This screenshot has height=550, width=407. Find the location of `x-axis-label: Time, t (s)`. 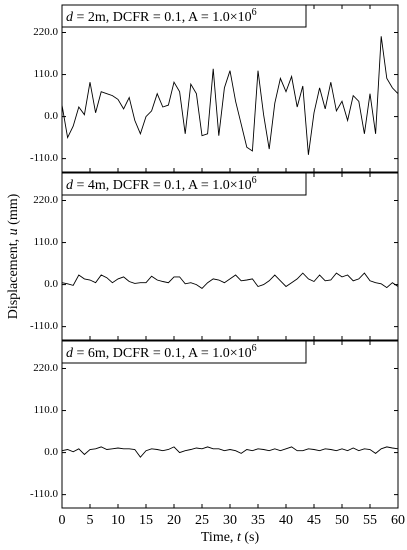

x-axis-label: Time, t (s) is located at coordinates (230, 537).